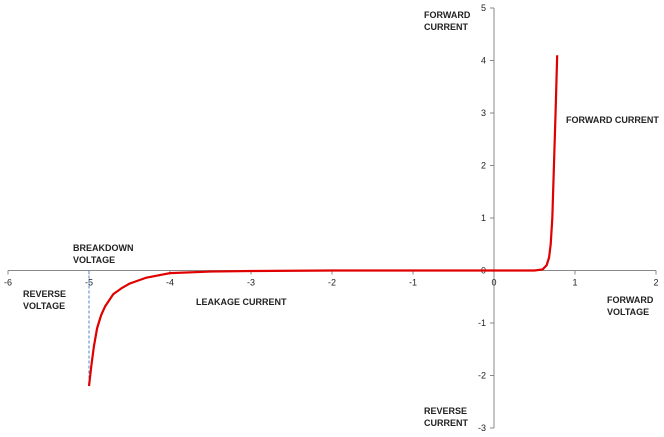  I want to click on y-tick-label: 5, so click(483, 8).